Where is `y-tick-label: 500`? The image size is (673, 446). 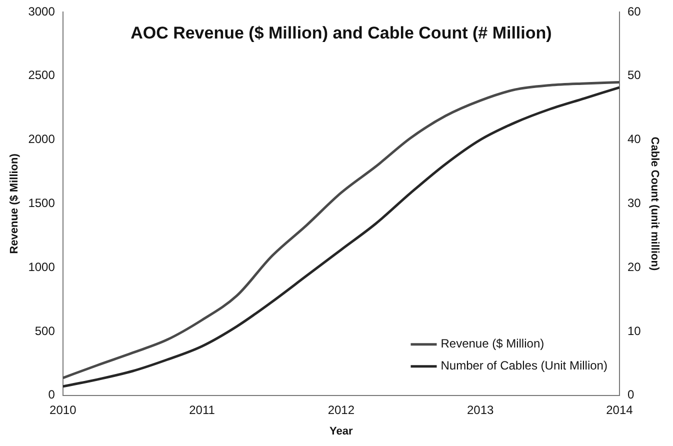
y-tick-label: 500 is located at coordinates (45, 331).